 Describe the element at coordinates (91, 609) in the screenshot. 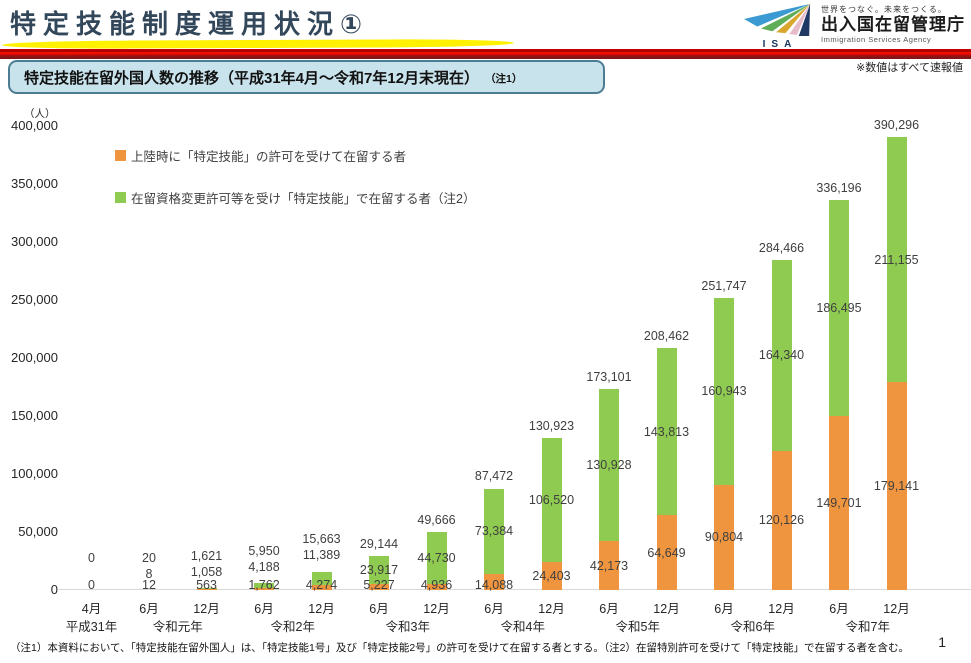

I see `month-tick-label: 4月` at that location.